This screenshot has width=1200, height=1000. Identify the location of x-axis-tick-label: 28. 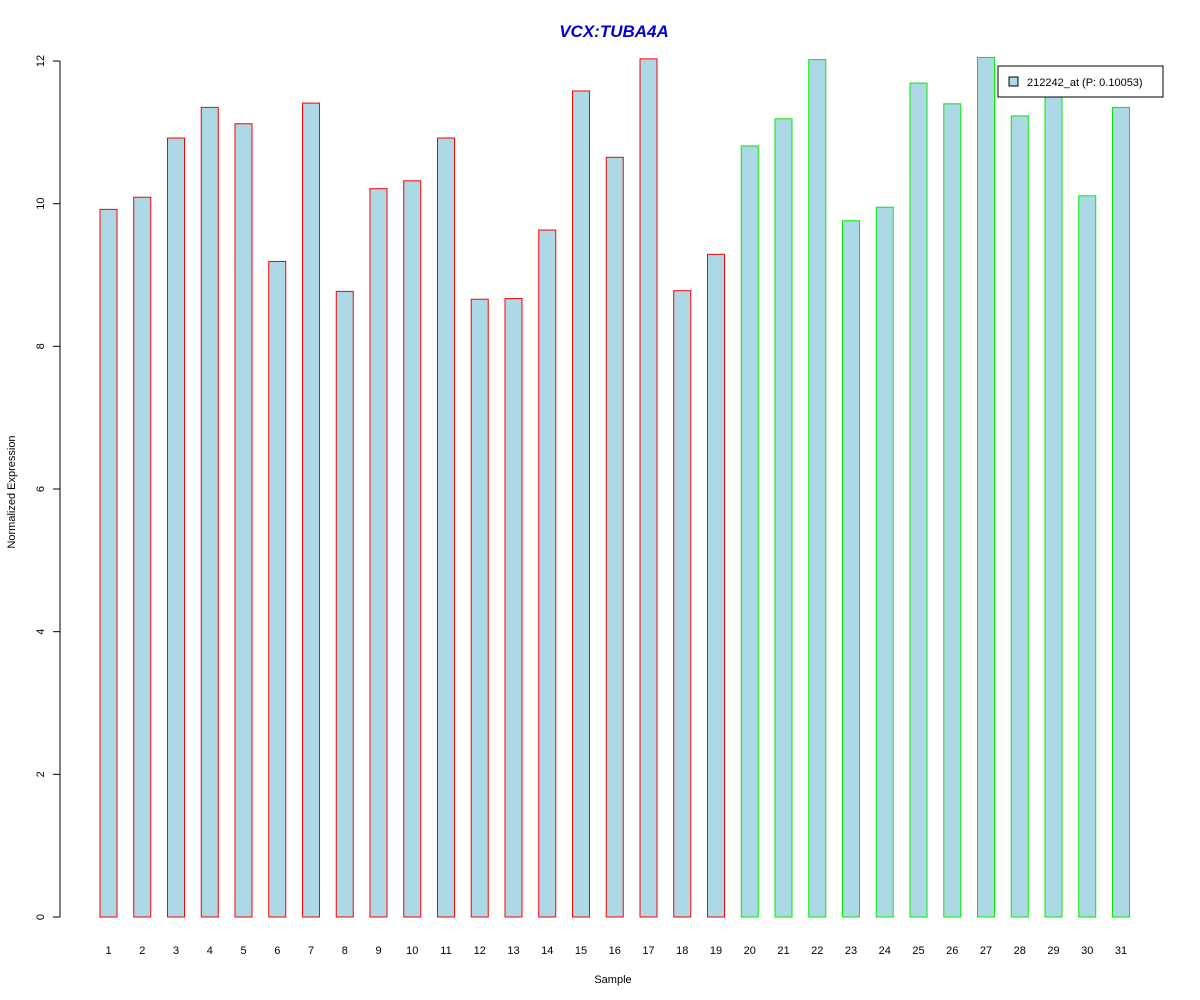
(1020, 951).